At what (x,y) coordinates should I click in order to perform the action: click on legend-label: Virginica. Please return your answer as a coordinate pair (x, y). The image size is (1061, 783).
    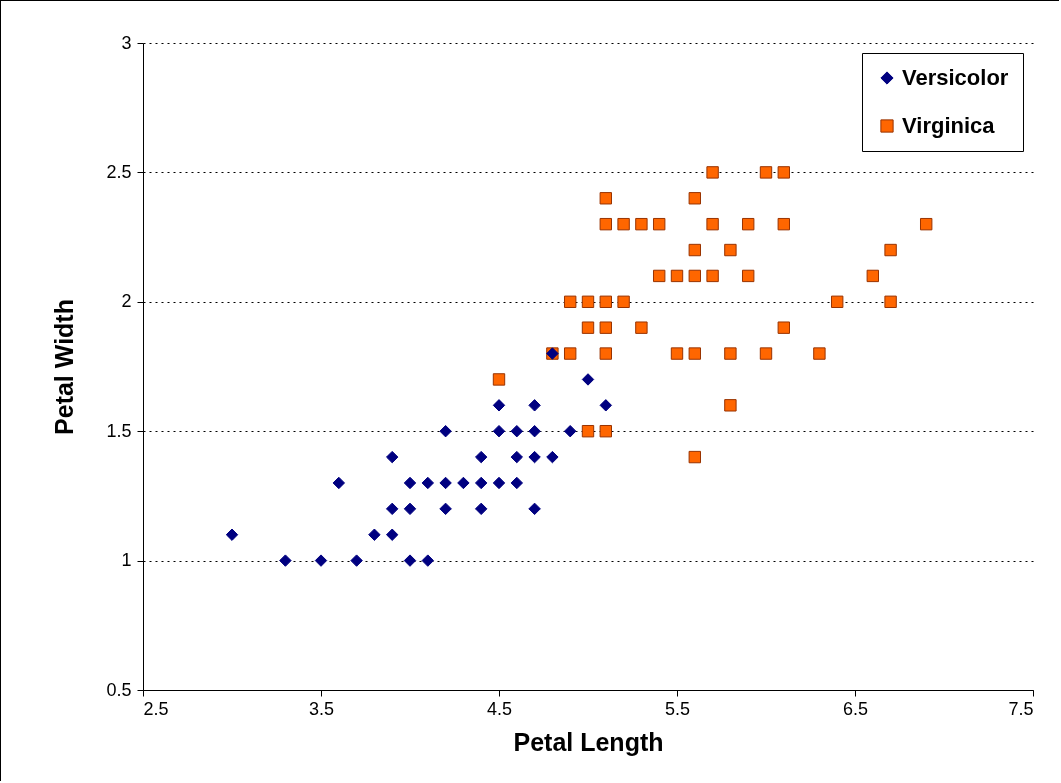
    Looking at the image, I should click on (949, 125).